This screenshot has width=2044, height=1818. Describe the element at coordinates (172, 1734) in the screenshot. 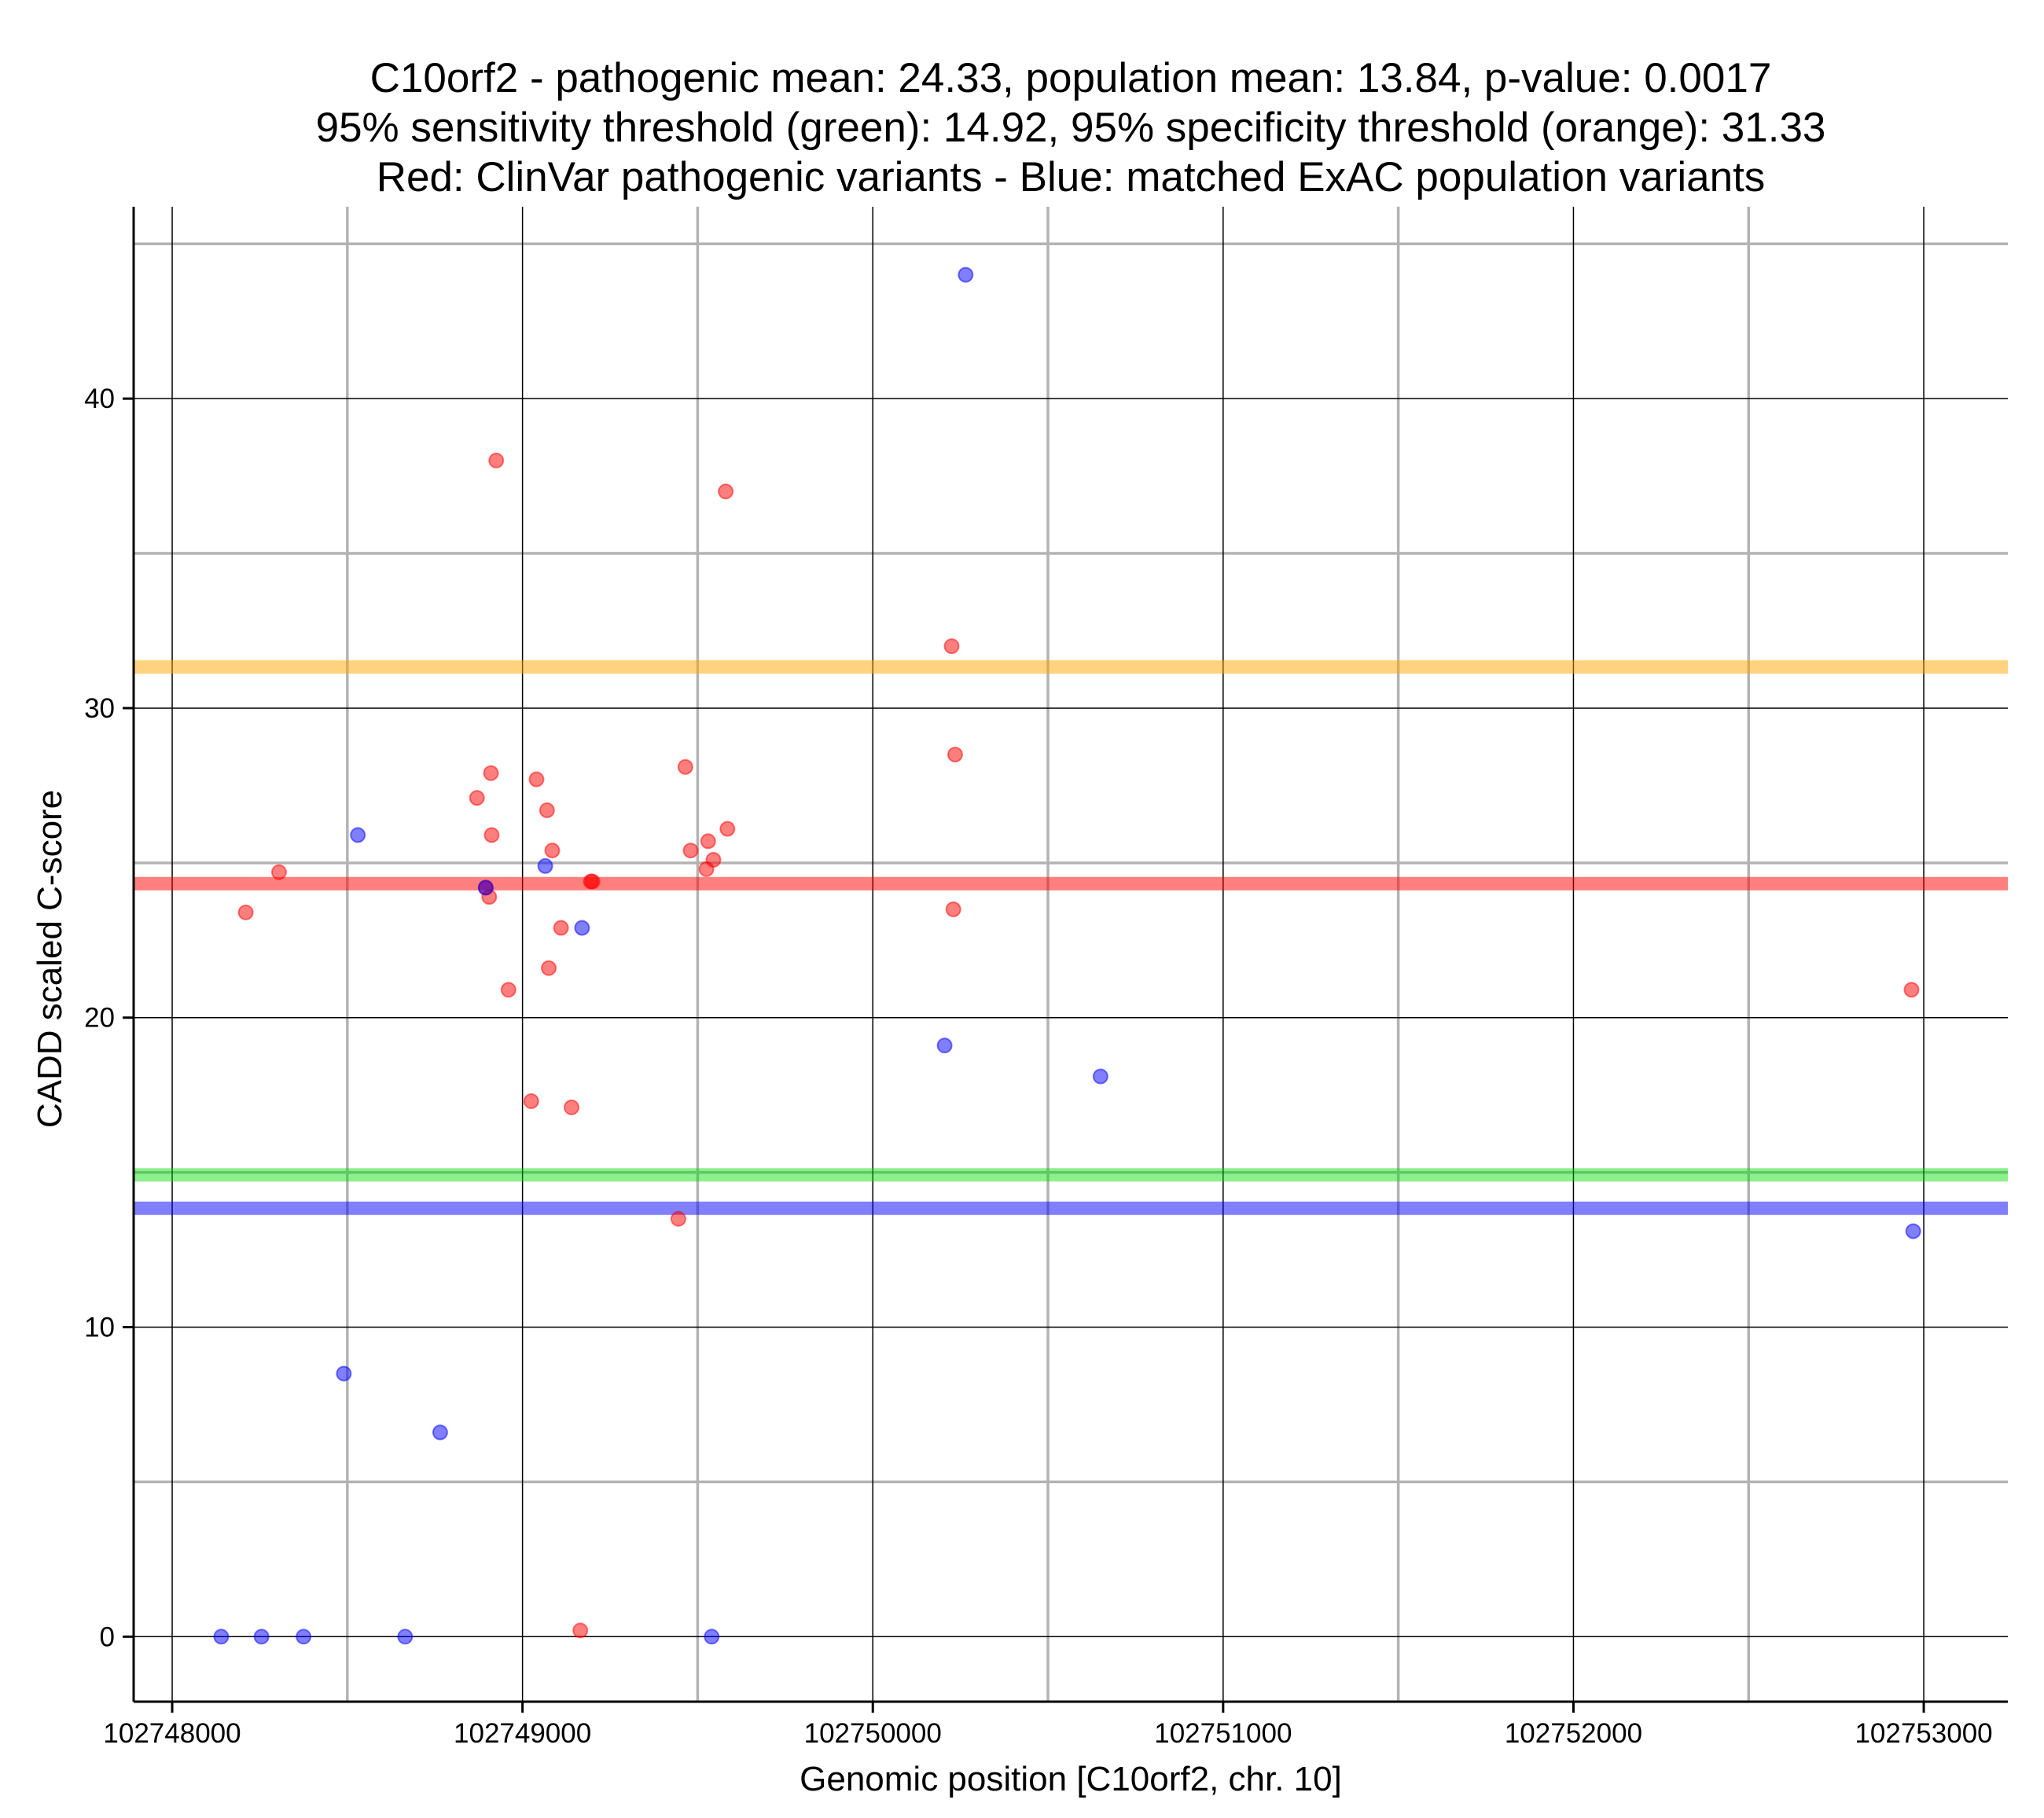

I see `x-tick-label: 102748000` at that location.